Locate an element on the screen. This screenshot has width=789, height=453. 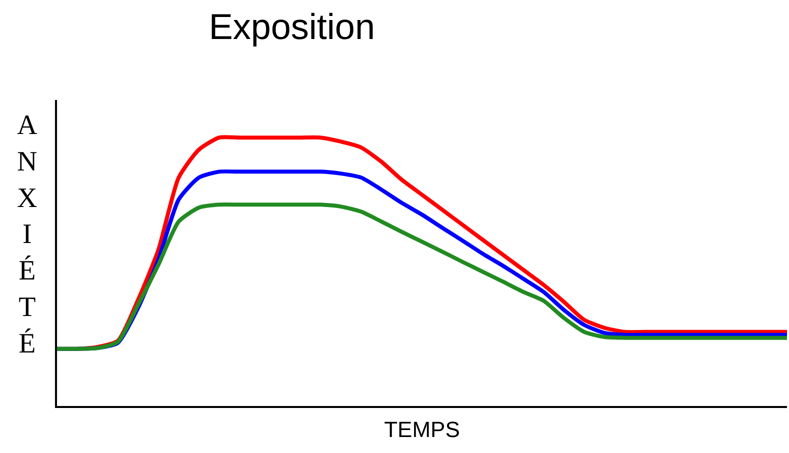
y-axis-title: ANXIÉTÉ is located at coordinates (27, 235).